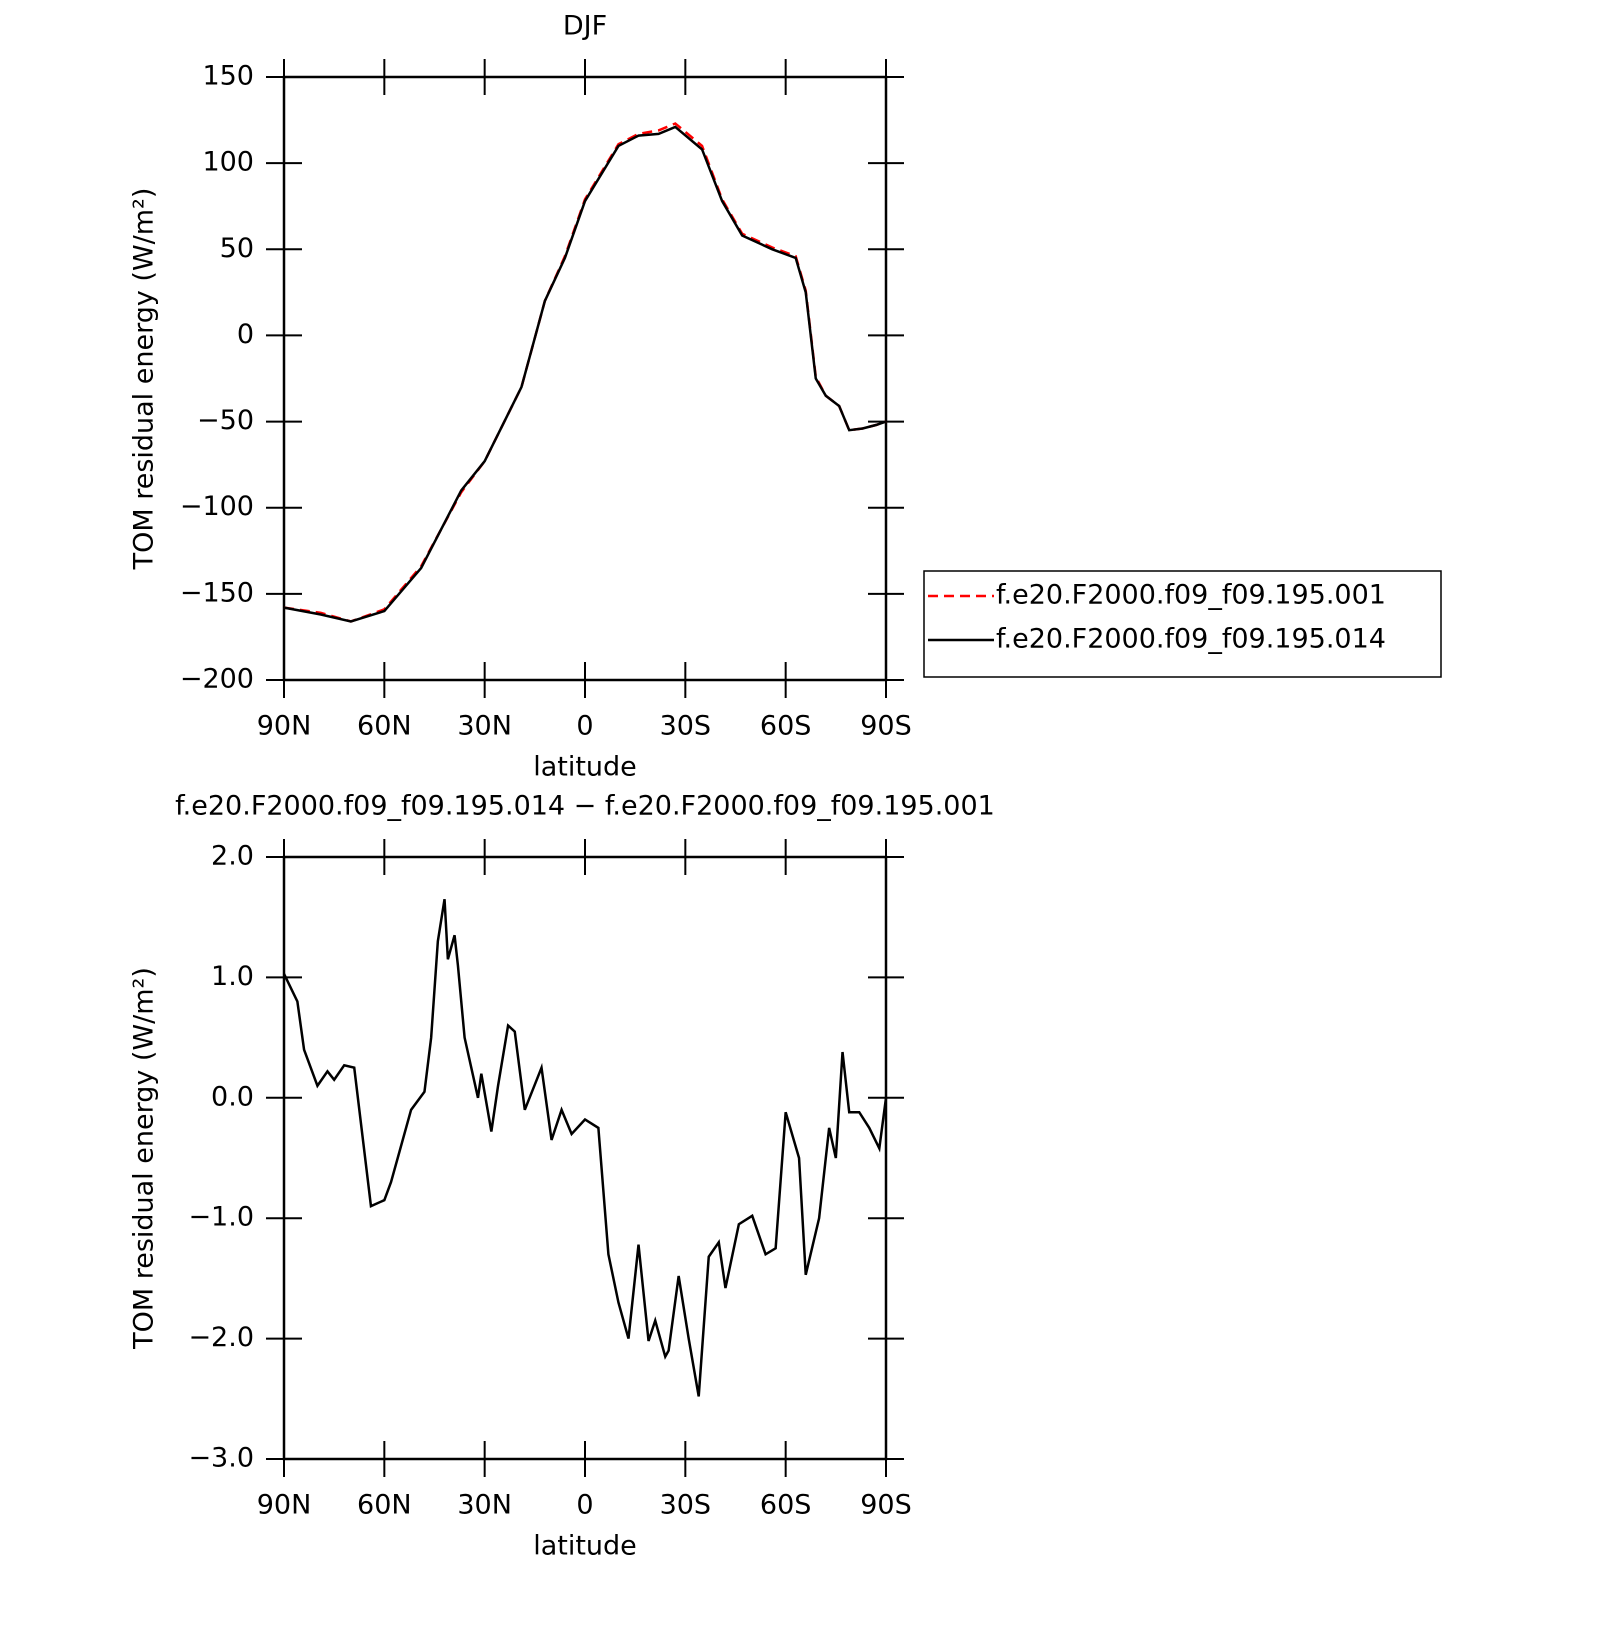 The width and height of the screenshot is (1610, 1635). Describe the element at coordinates (1191, 639) in the screenshot. I see `legend-label: f.e20.F2000.f09_f09.195.014` at that location.